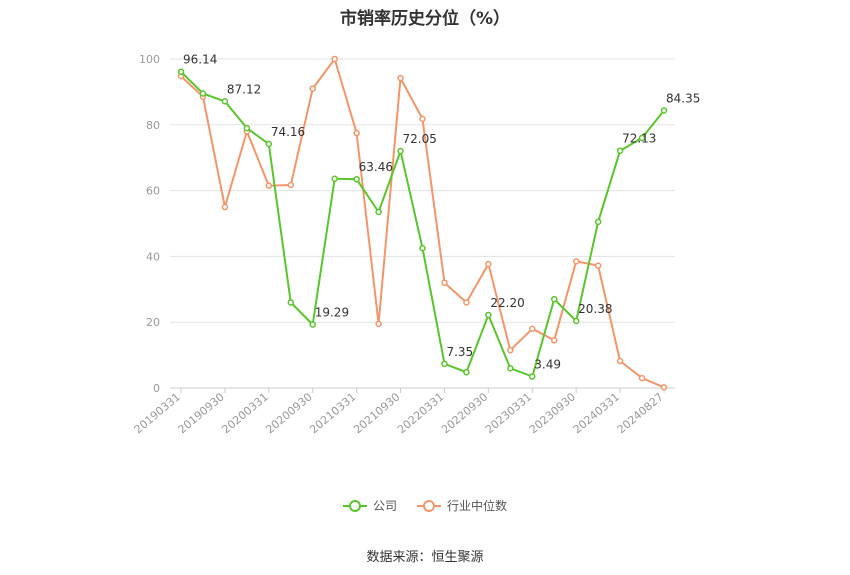 The height and width of the screenshot is (575, 850). Describe the element at coordinates (384, 506) in the screenshot. I see `legend-label-company: 公司` at that location.